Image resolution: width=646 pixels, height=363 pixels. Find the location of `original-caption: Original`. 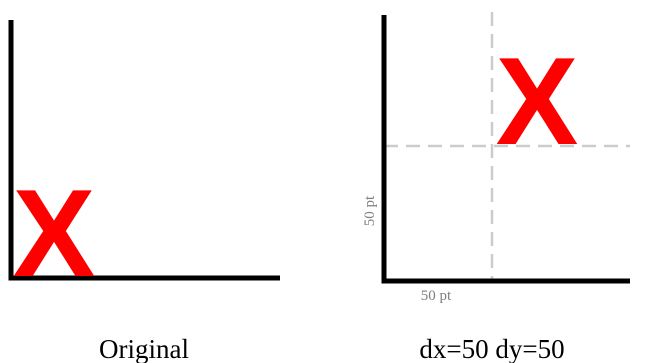

original-caption: Original is located at coordinates (144, 348).